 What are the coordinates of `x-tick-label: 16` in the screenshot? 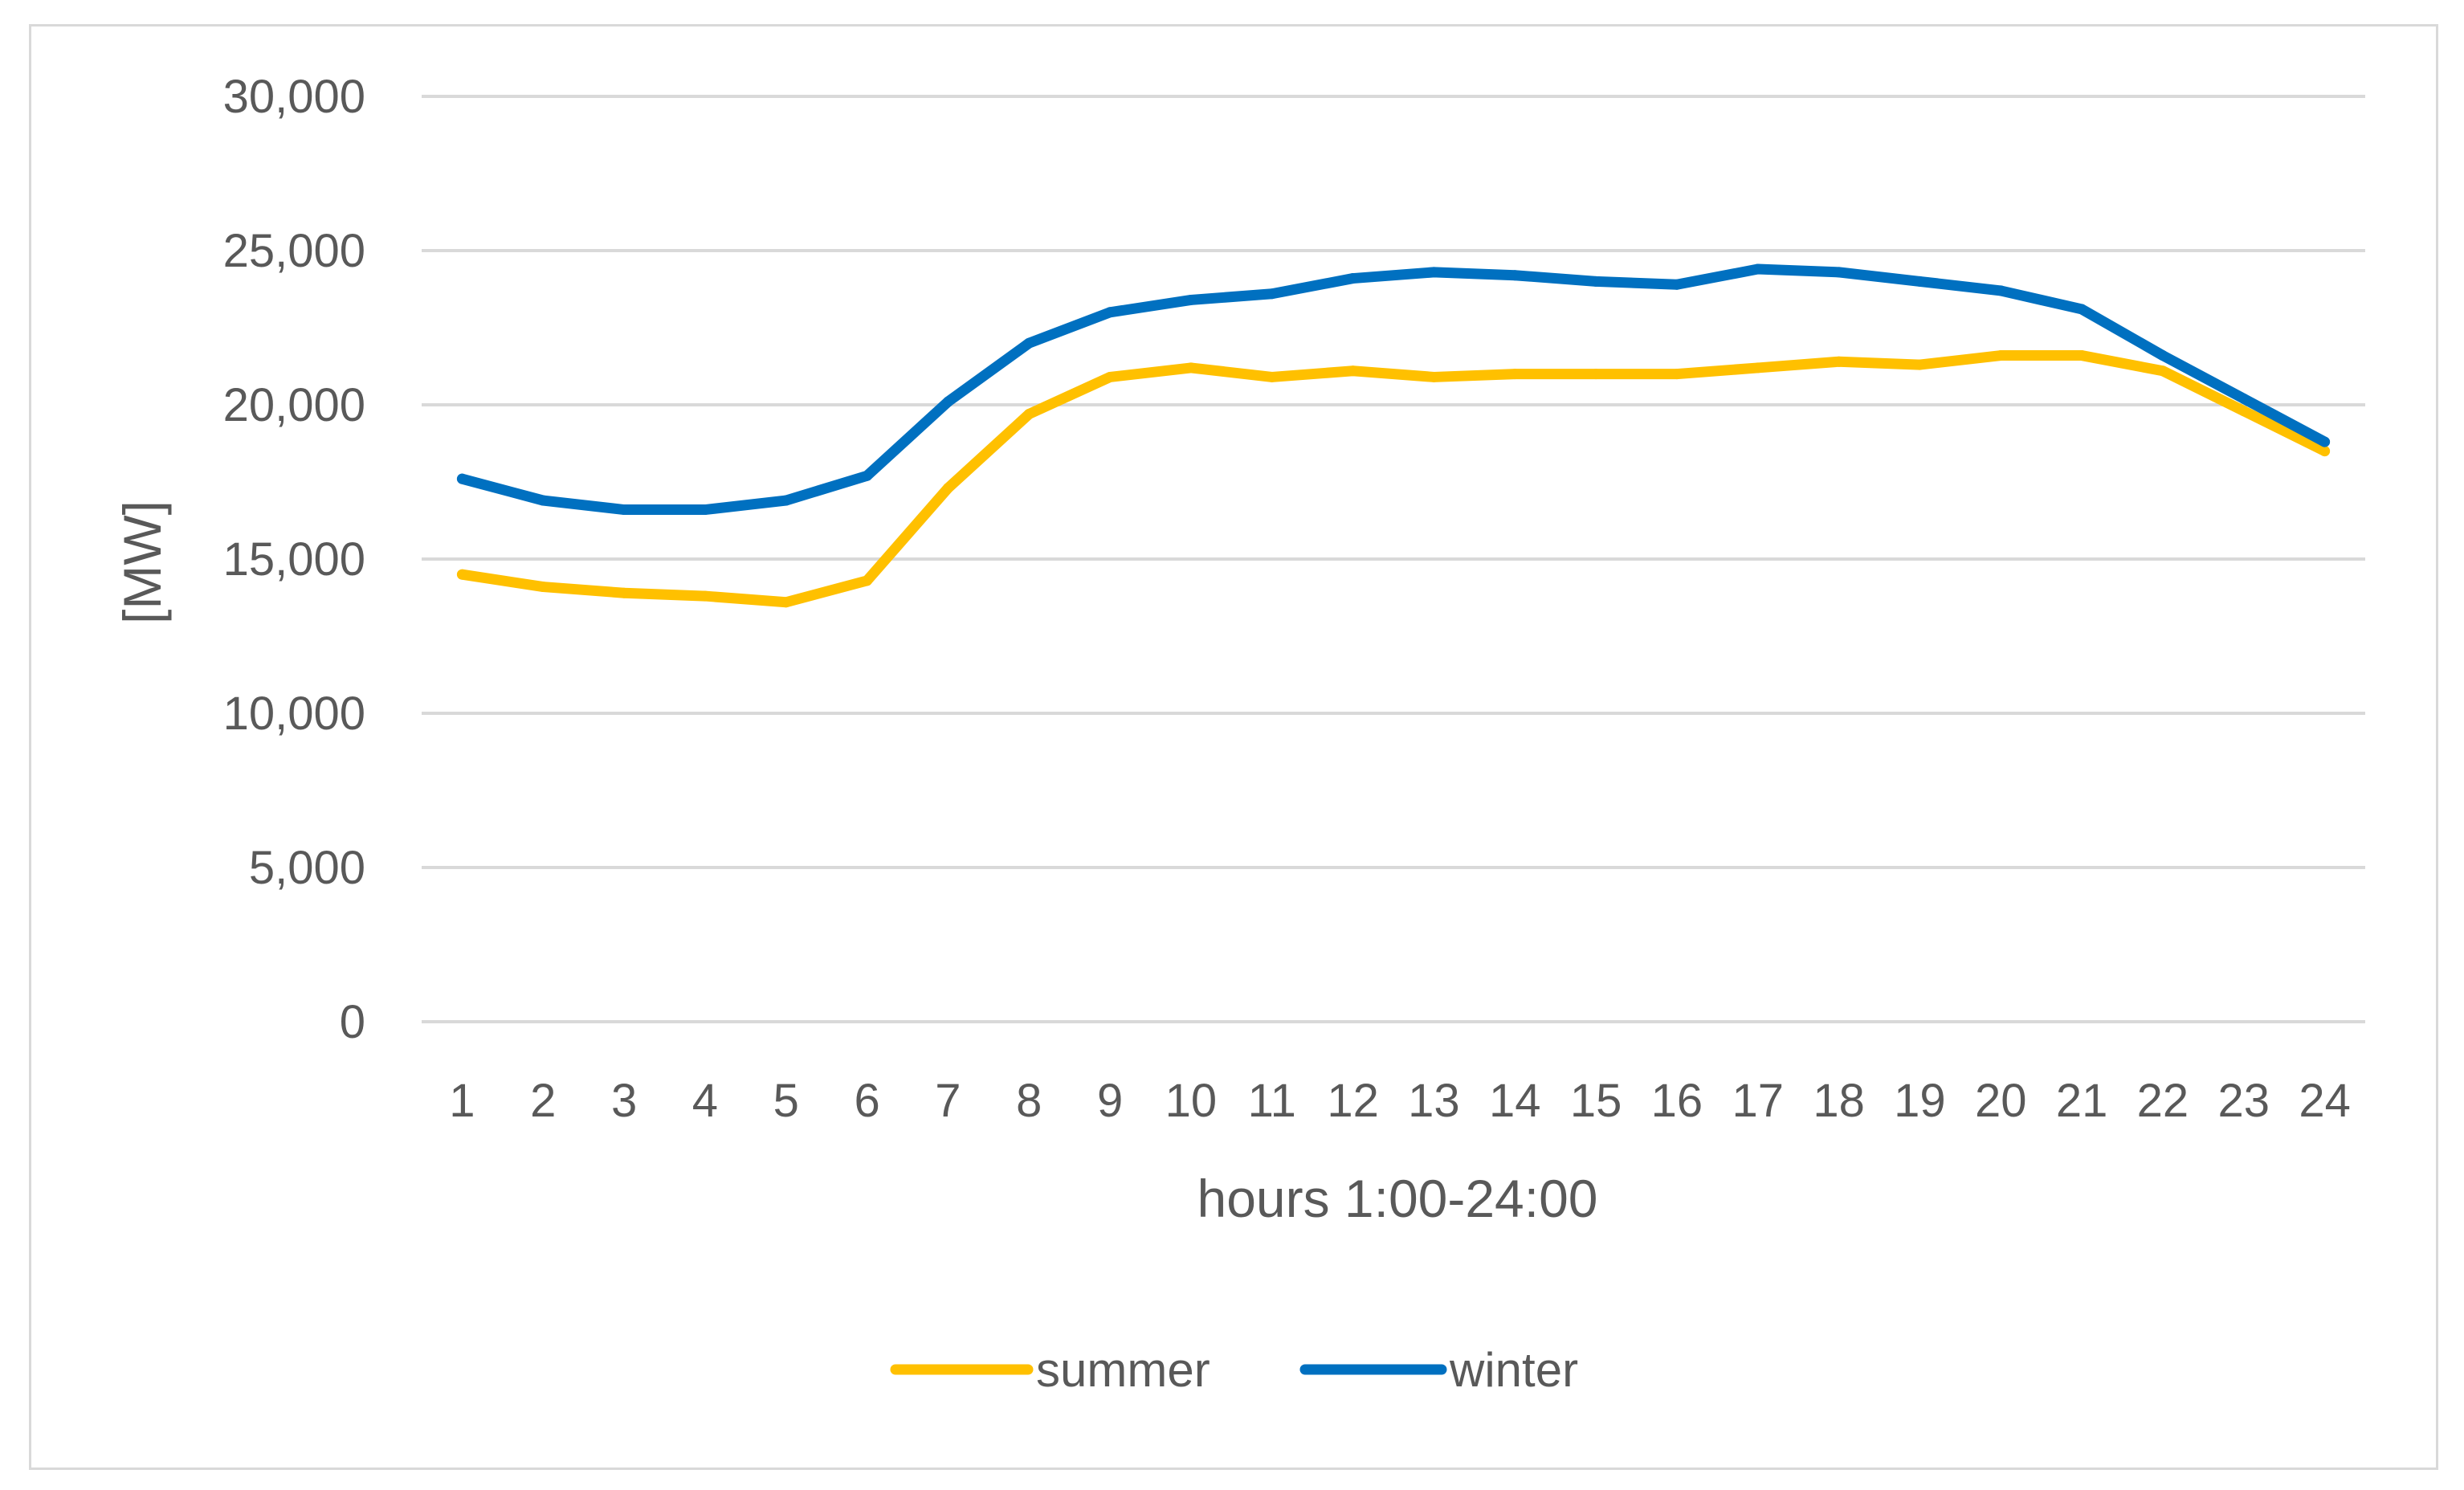 It's located at (1677, 1101).